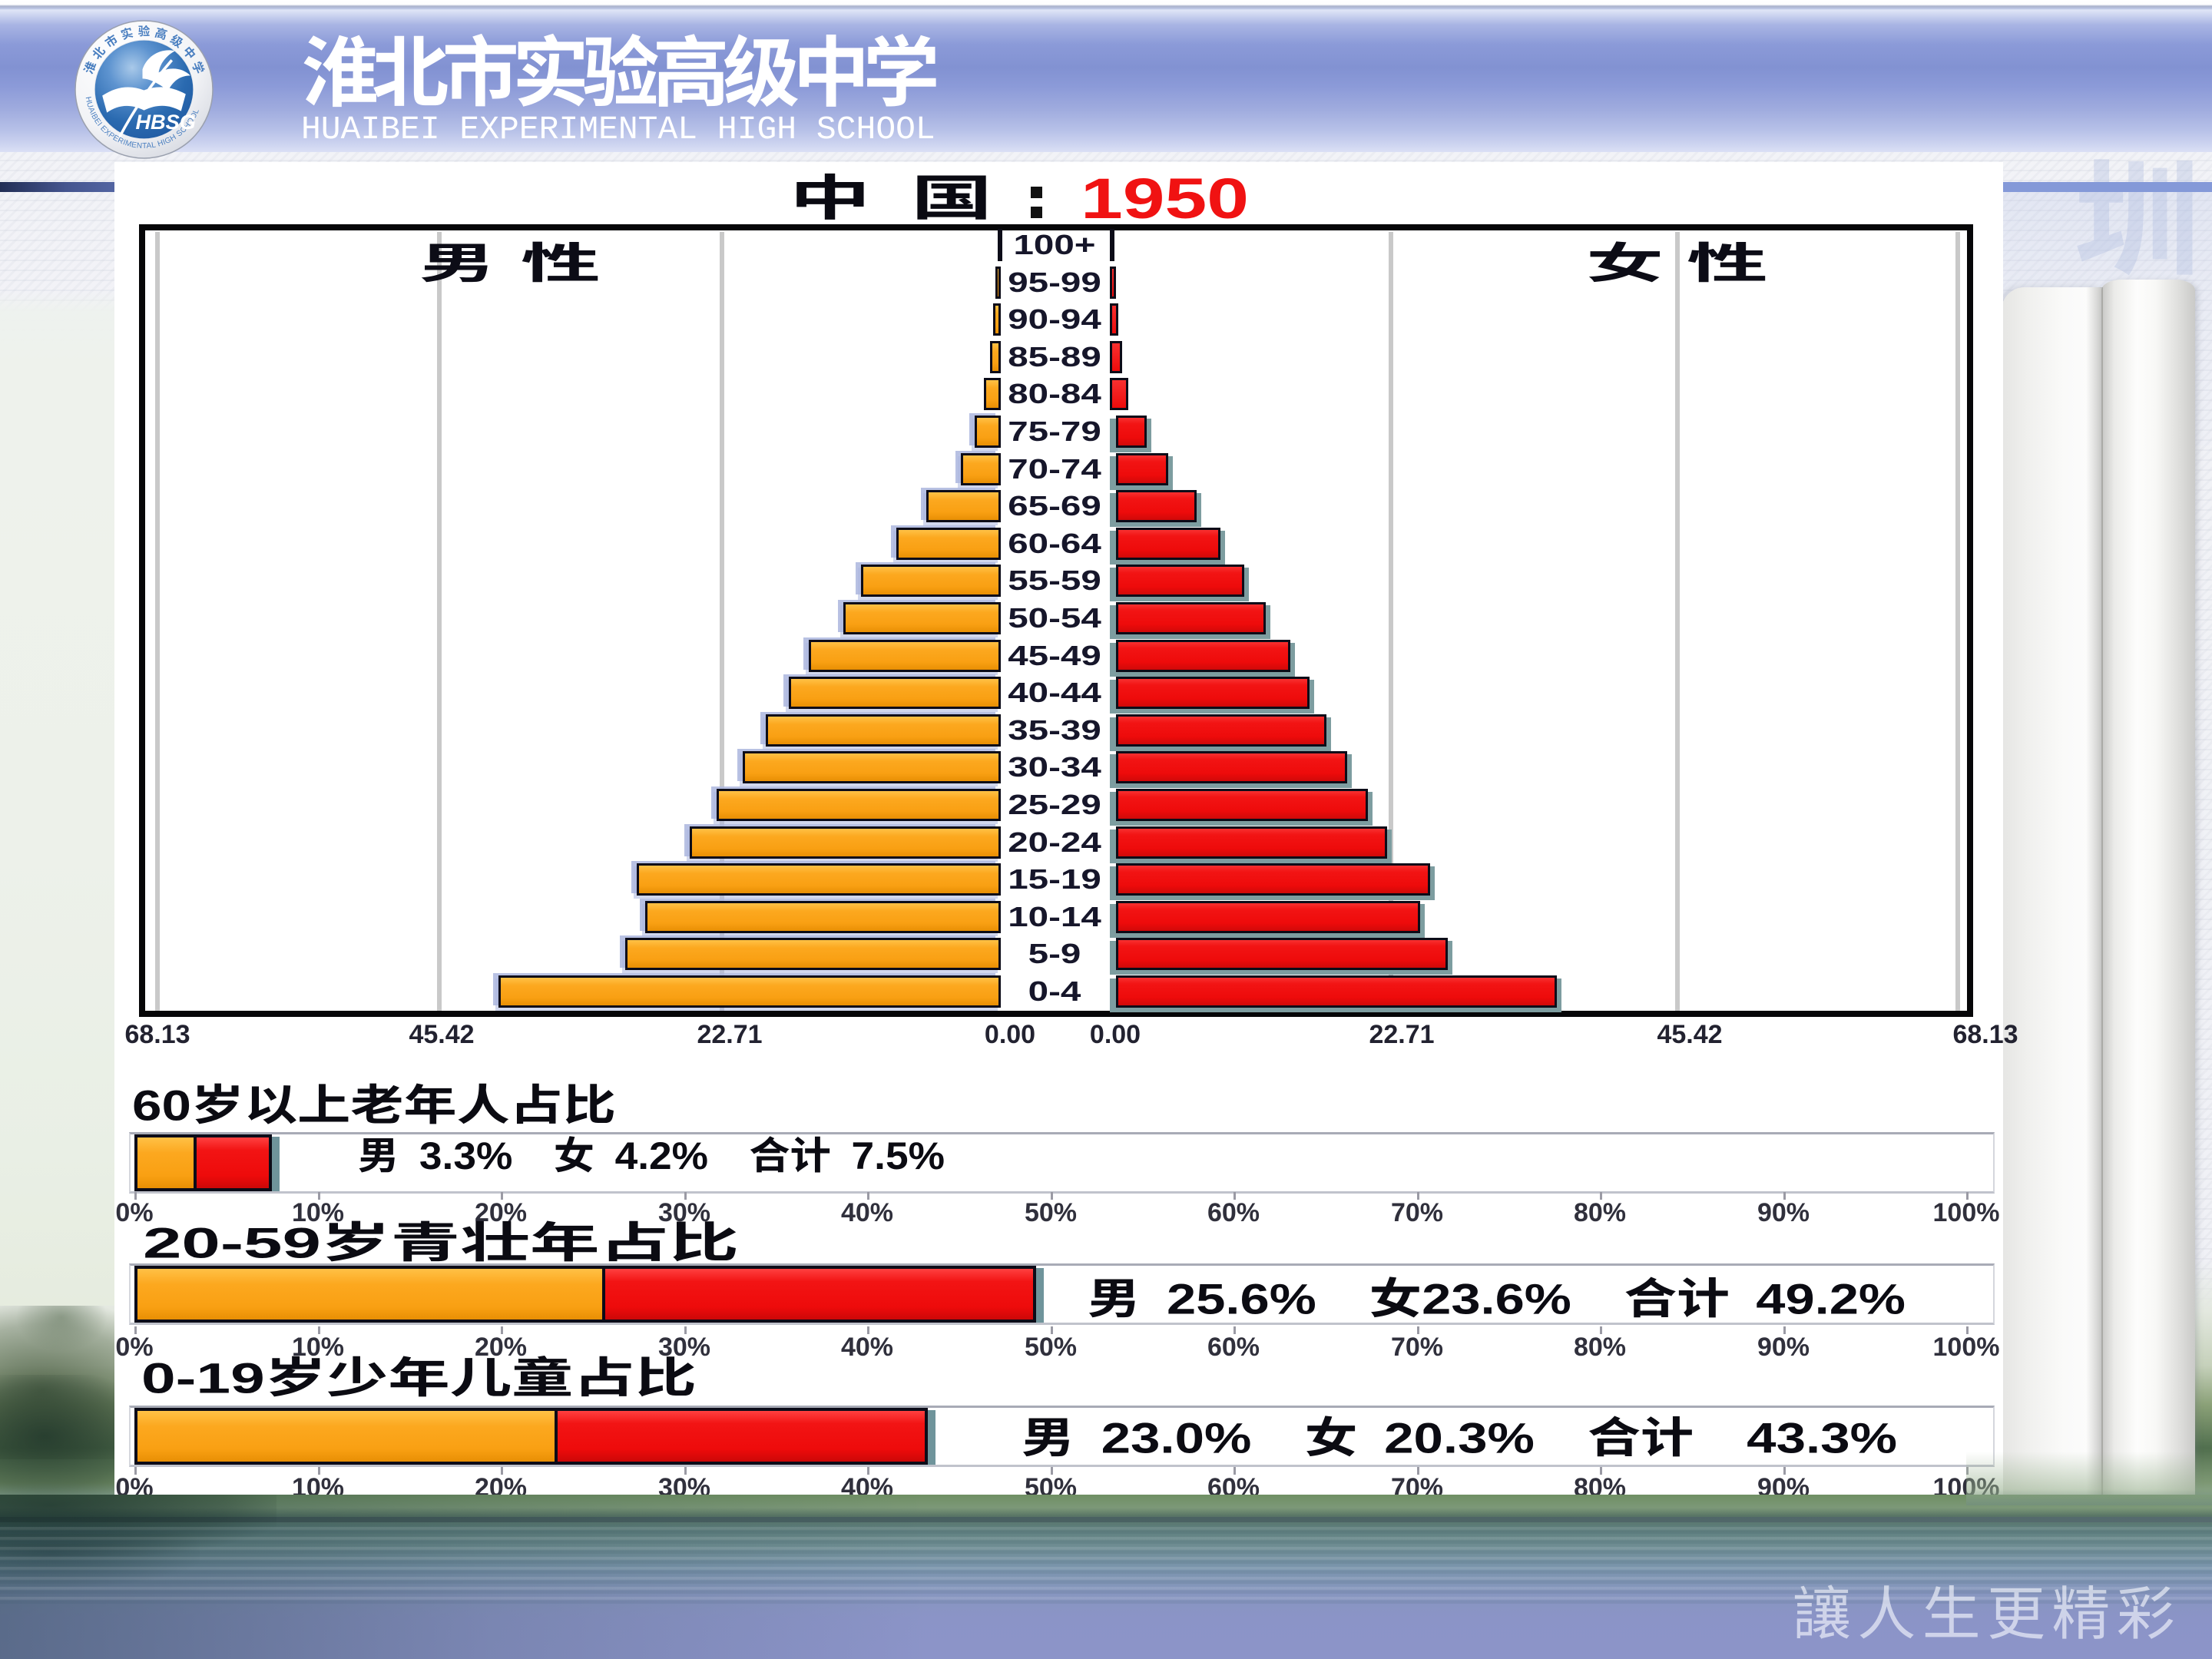 This screenshot has height=1659, width=2212. What do you see at coordinates (1497, 1299) in the screenshot?
I see `svg-text: 23.6%` at bounding box center [1497, 1299].